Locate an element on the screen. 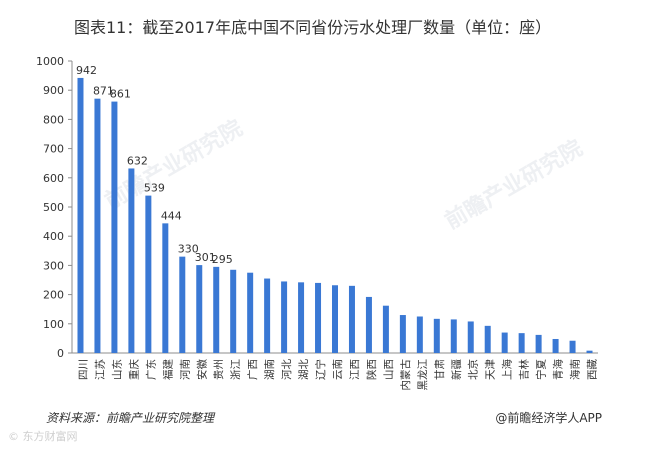  x-tick-label: 湖南 is located at coordinates (269, 369).